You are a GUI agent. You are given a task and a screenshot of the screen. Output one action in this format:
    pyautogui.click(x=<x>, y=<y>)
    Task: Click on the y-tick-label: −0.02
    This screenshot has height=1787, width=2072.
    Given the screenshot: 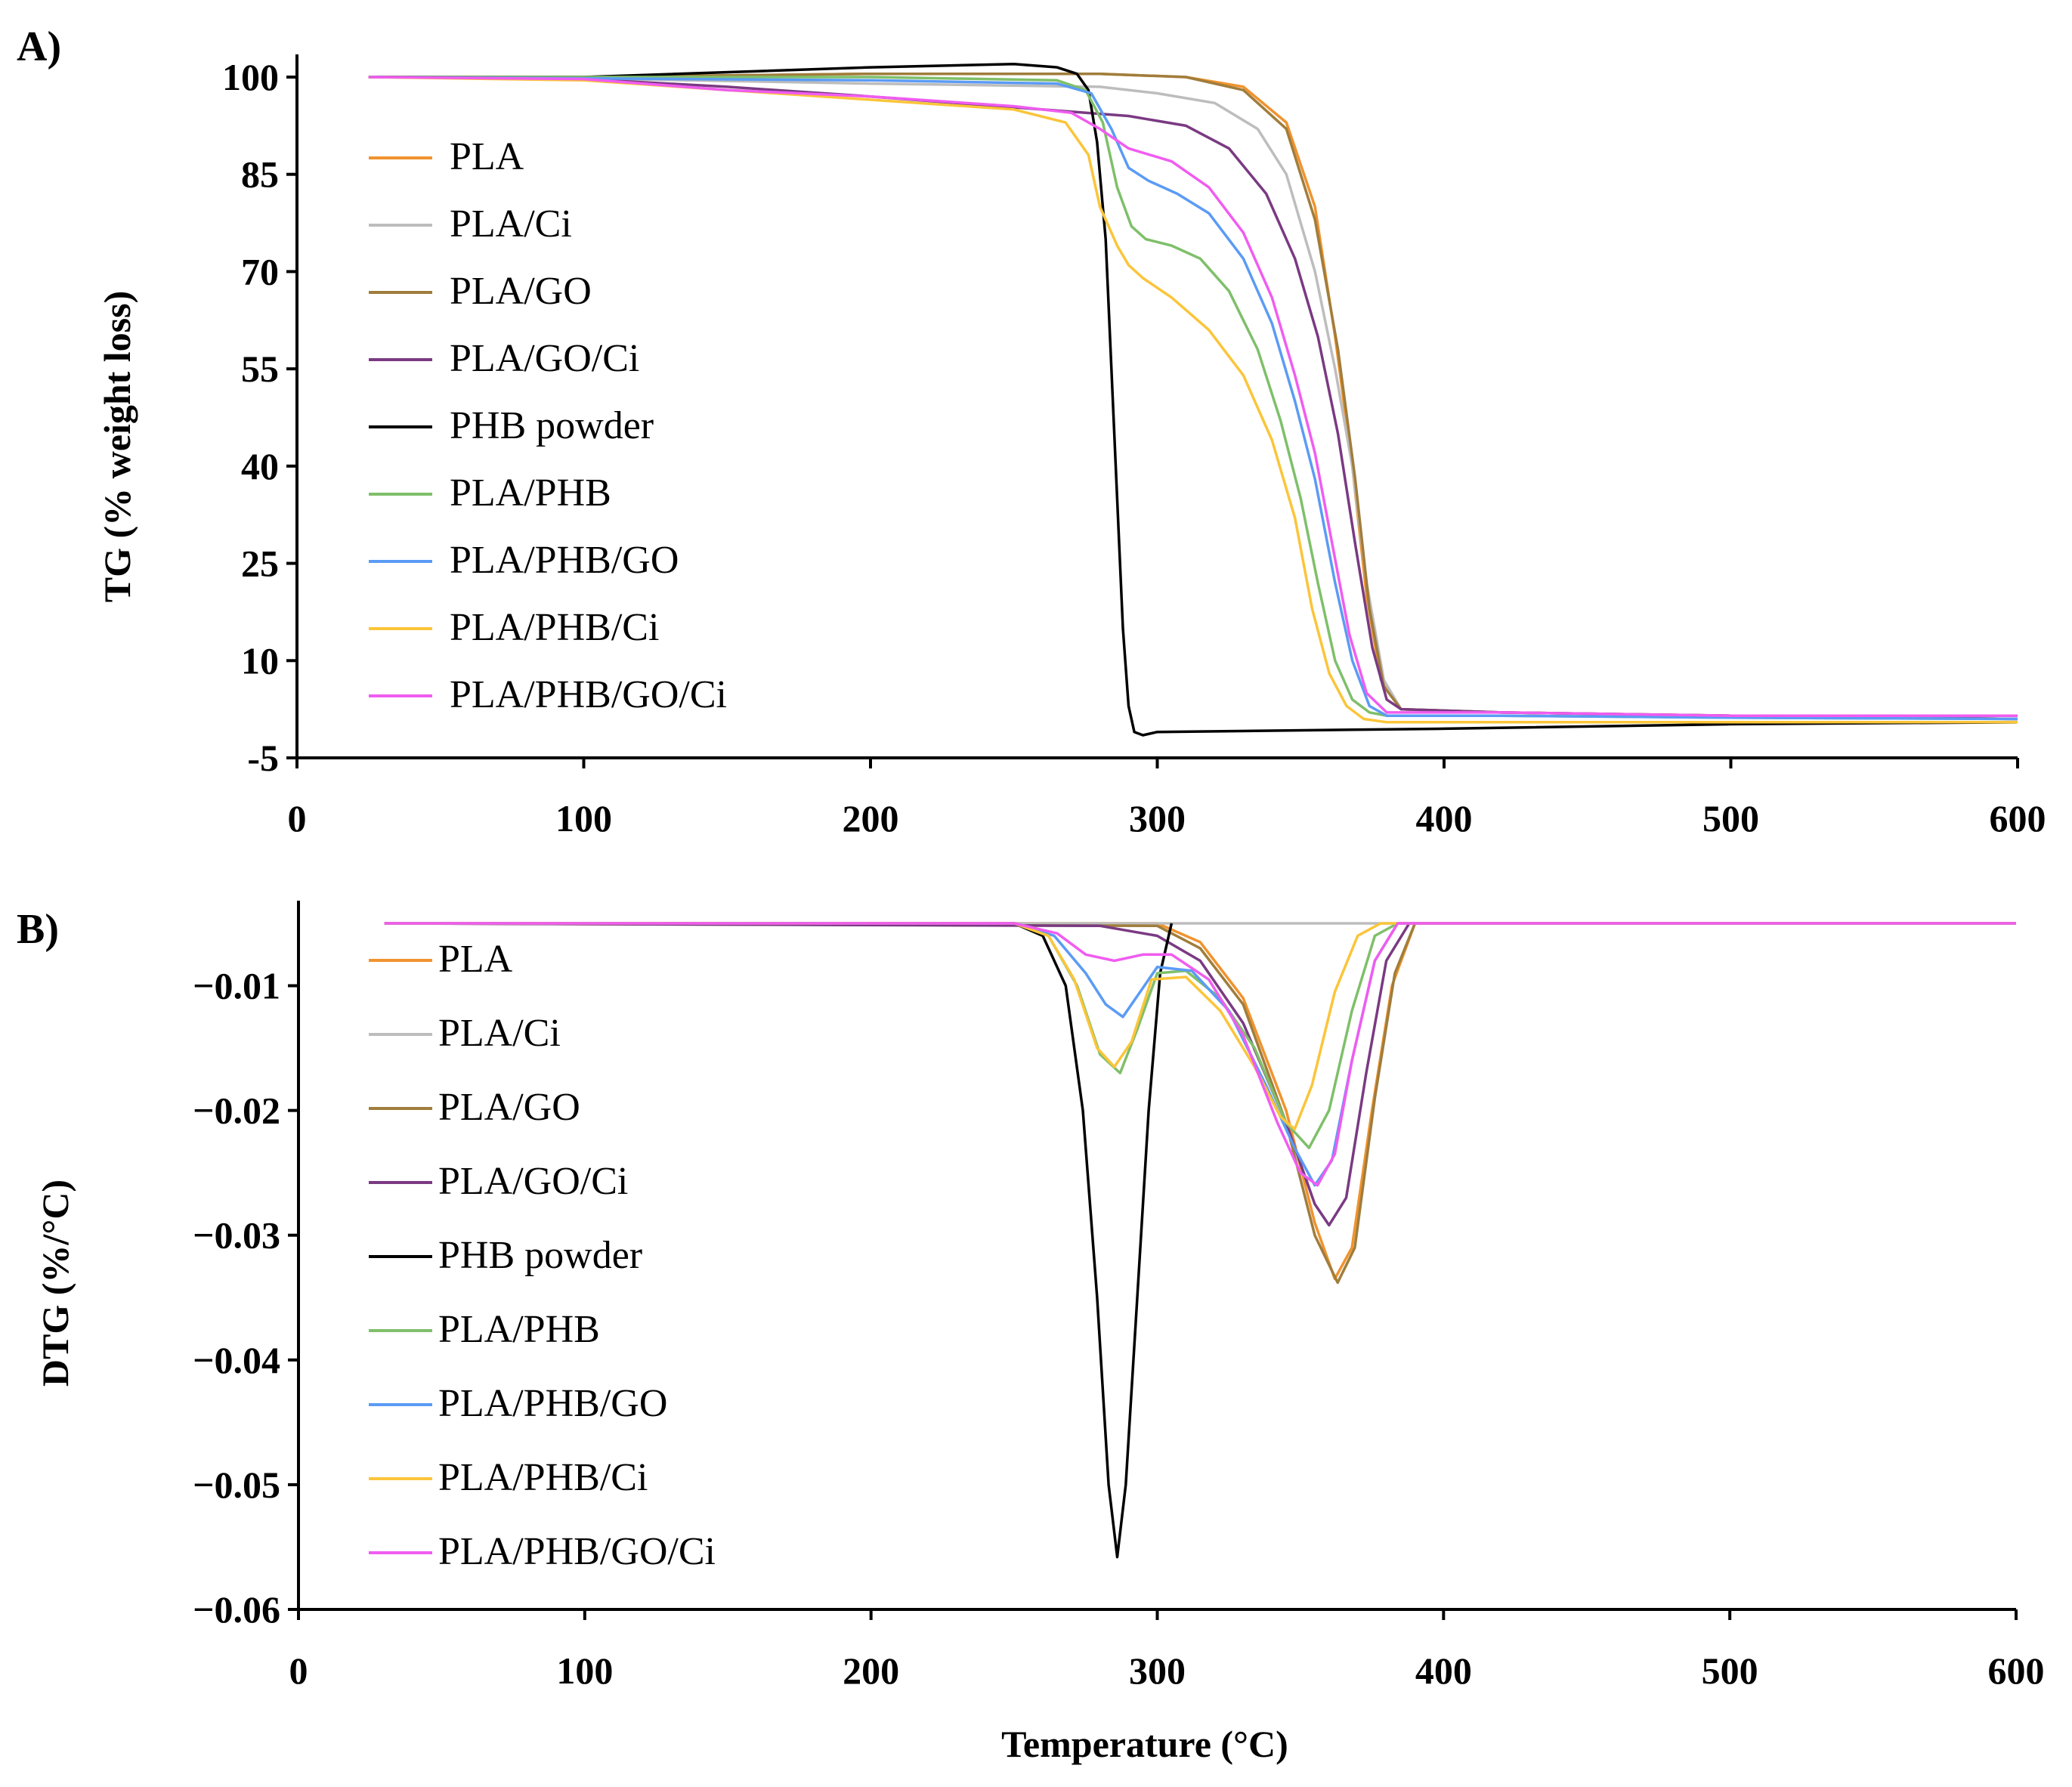 What is the action you would take?
    pyautogui.click(x=237, y=1111)
    